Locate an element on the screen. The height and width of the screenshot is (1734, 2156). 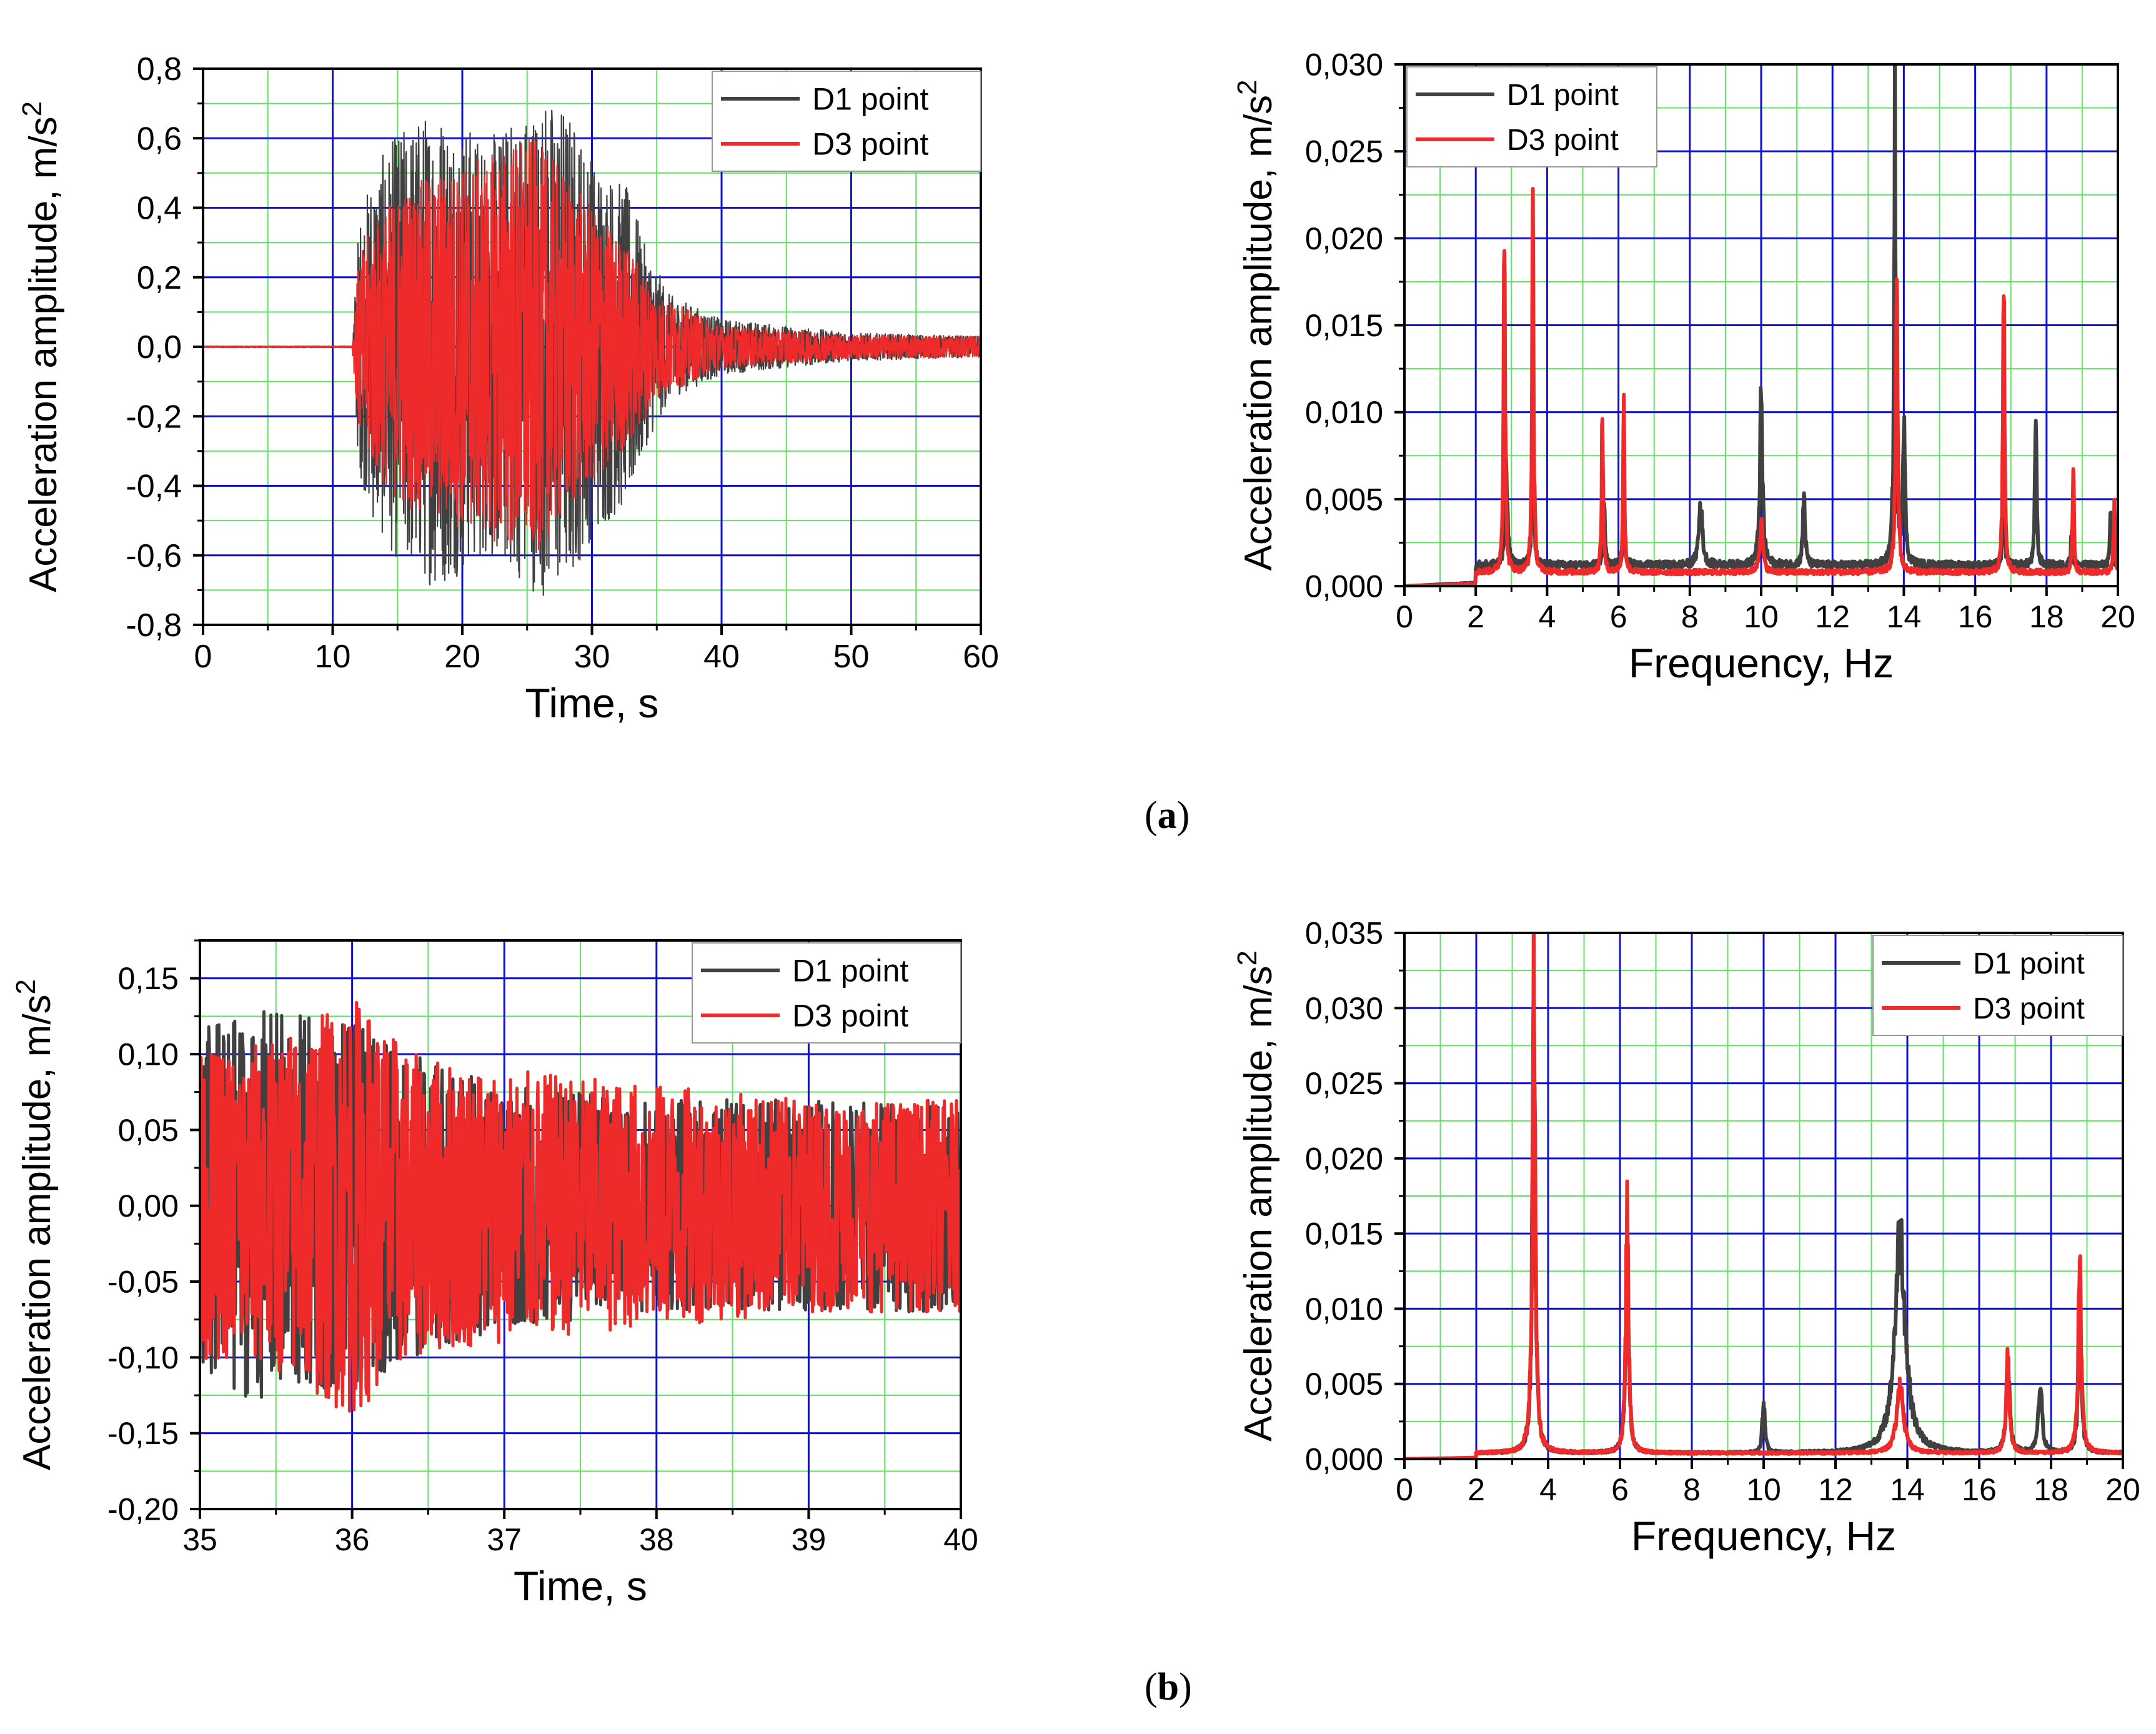
x-tick-label: 30 is located at coordinates (592, 657).